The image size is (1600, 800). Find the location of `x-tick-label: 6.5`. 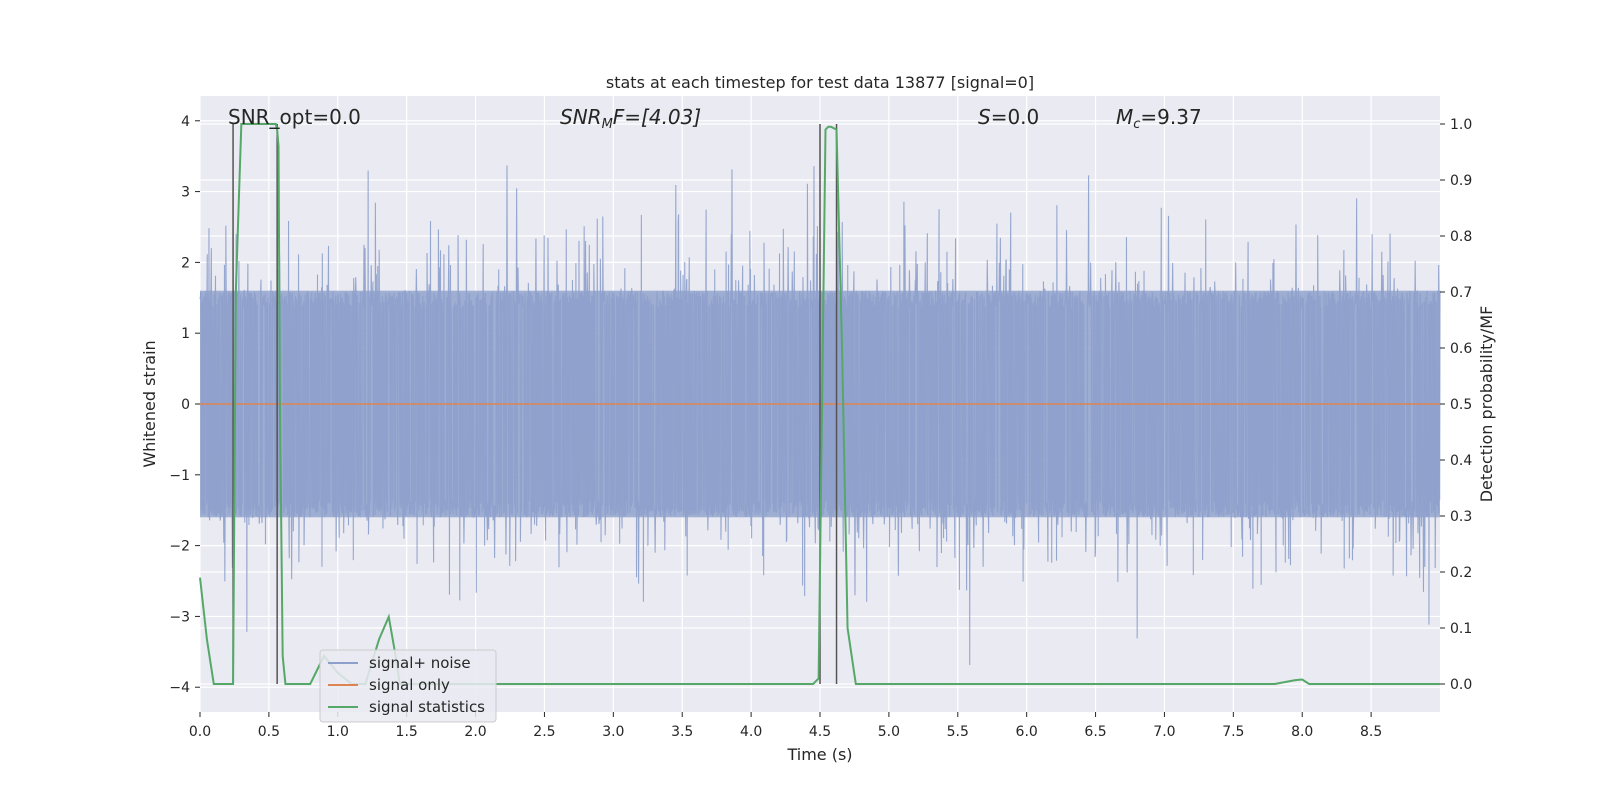

x-tick-label: 6.5 is located at coordinates (1095, 732).